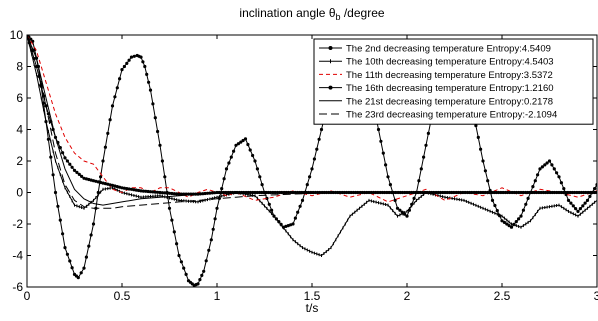 The width and height of the screenshot is (598, 321). Describe the element at coordinates (363, 13) in the screenshot. I see `chart-title-suffix: /degree` at that location.